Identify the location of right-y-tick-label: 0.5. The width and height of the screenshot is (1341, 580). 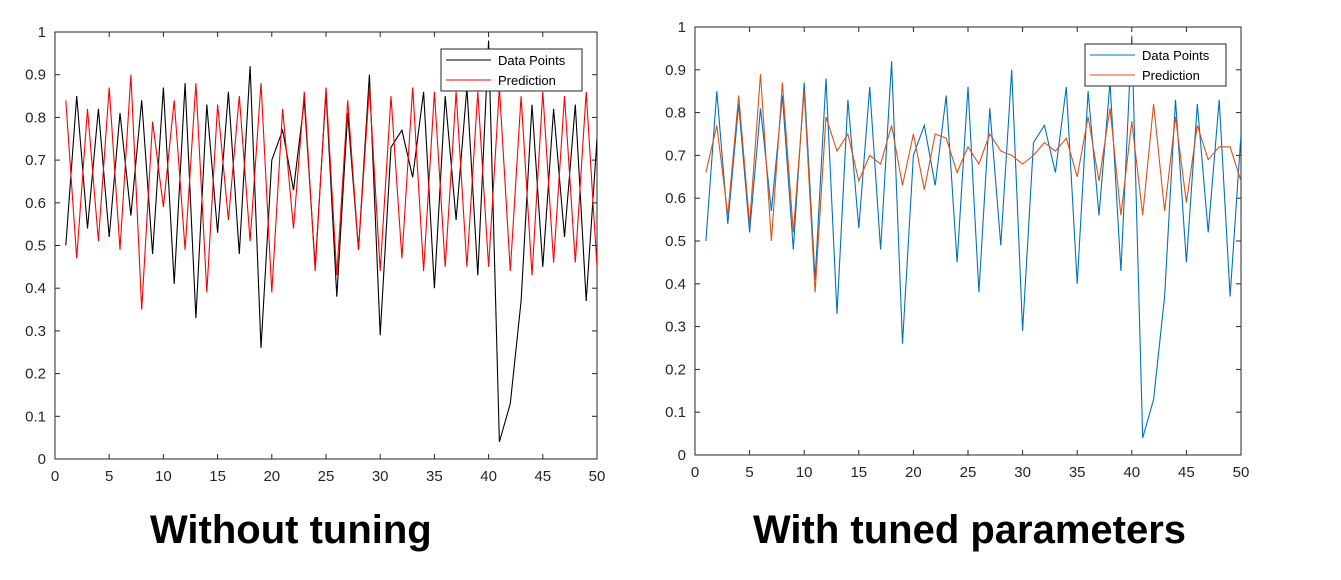
(675, 241).